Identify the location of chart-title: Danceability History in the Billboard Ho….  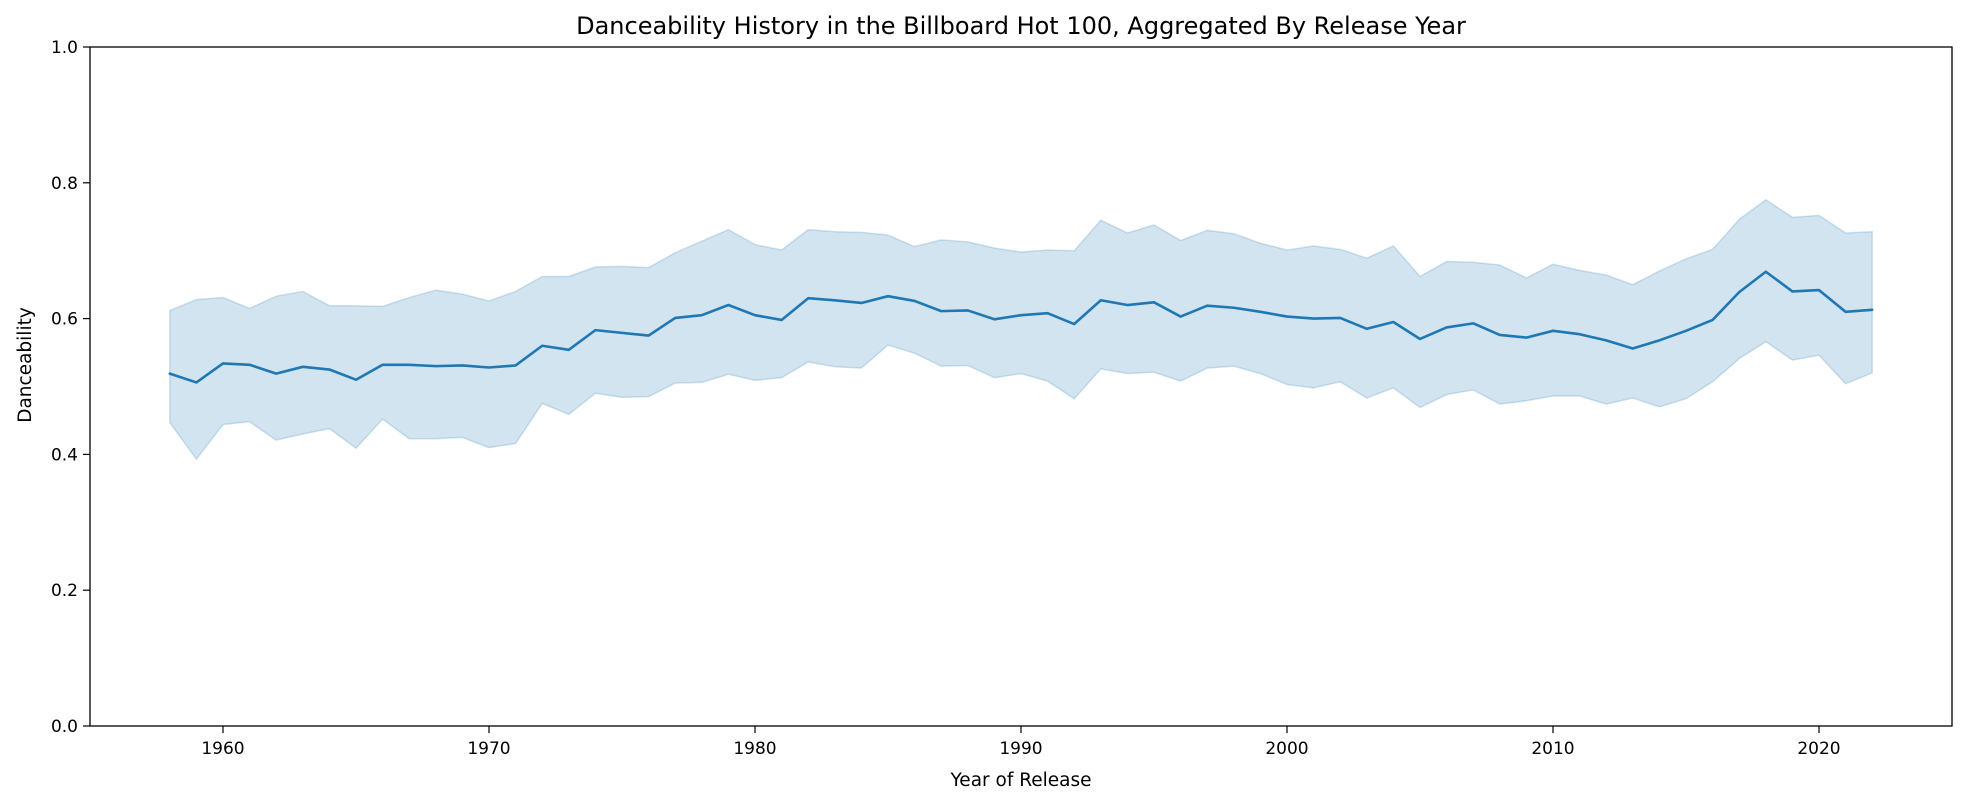
(1021, 26).